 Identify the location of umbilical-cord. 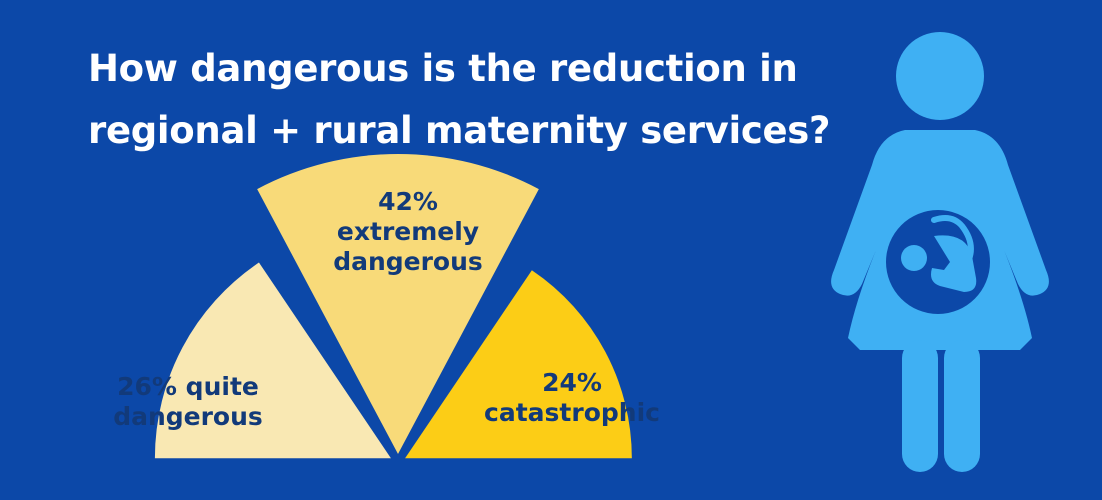
(952, 240).